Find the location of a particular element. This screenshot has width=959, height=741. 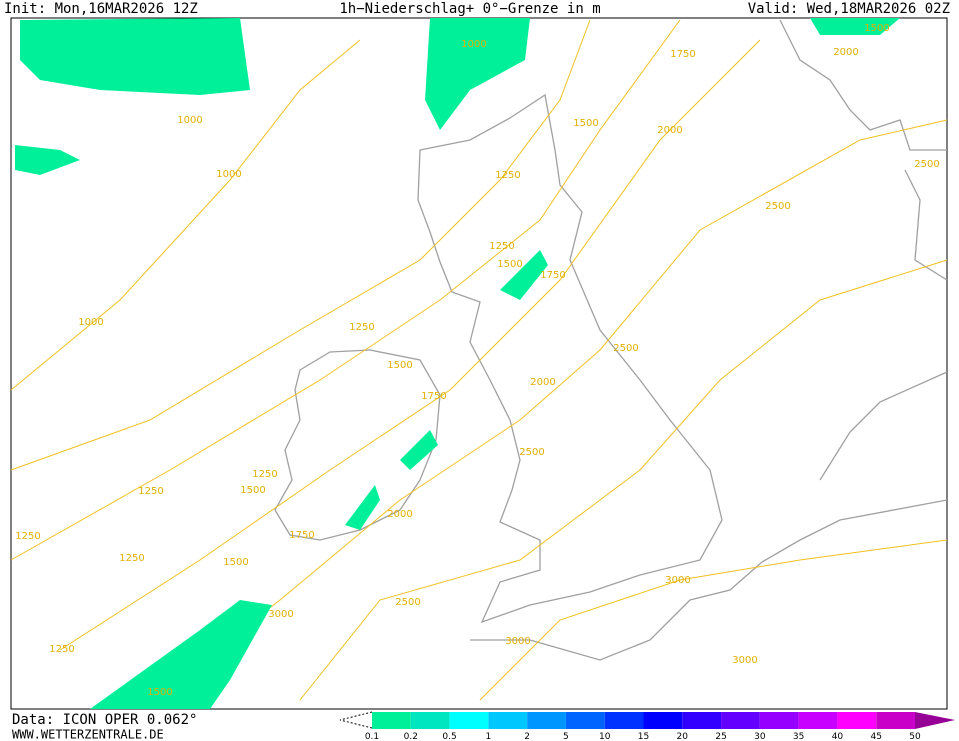

colorbar-arrow is located at coordinates (935, 720).